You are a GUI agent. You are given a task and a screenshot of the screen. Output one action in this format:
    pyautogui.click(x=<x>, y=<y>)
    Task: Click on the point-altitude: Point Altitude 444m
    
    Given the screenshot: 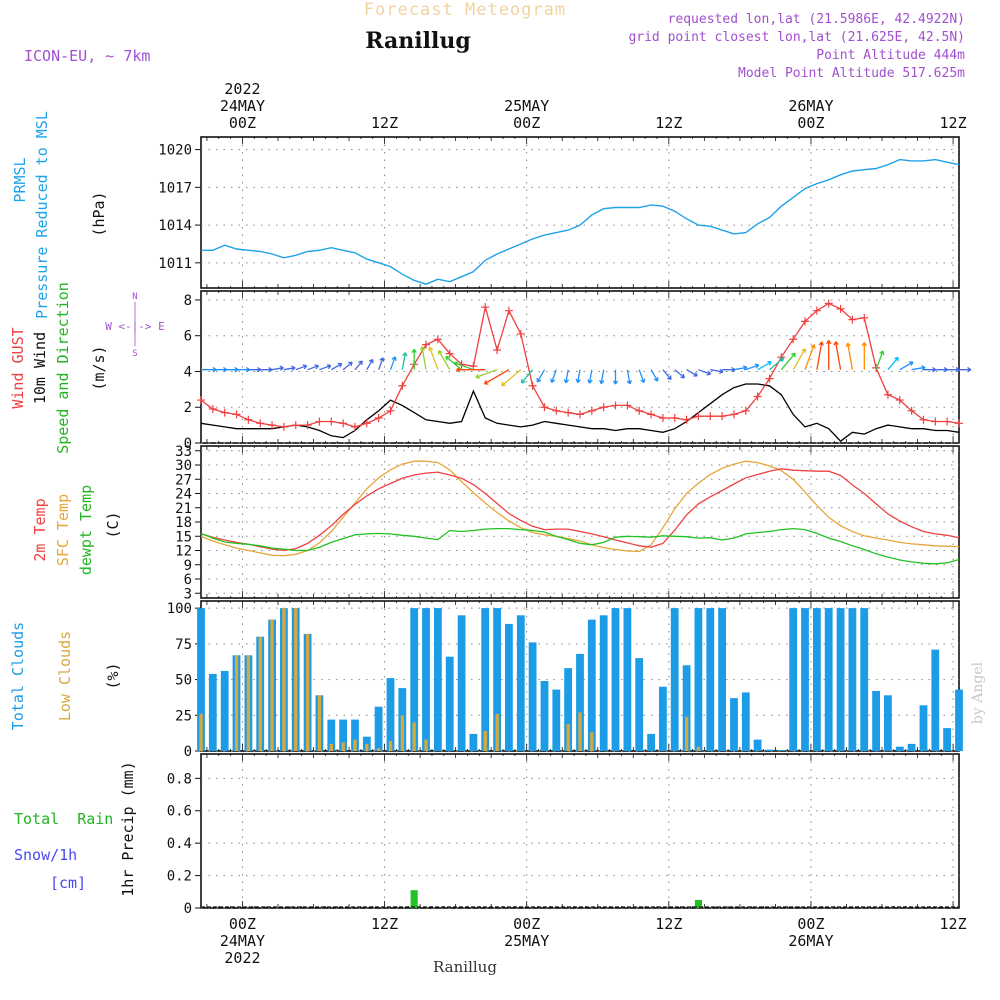 What is the action you would take?
    pyautogui.click(x=890, y=55)
    